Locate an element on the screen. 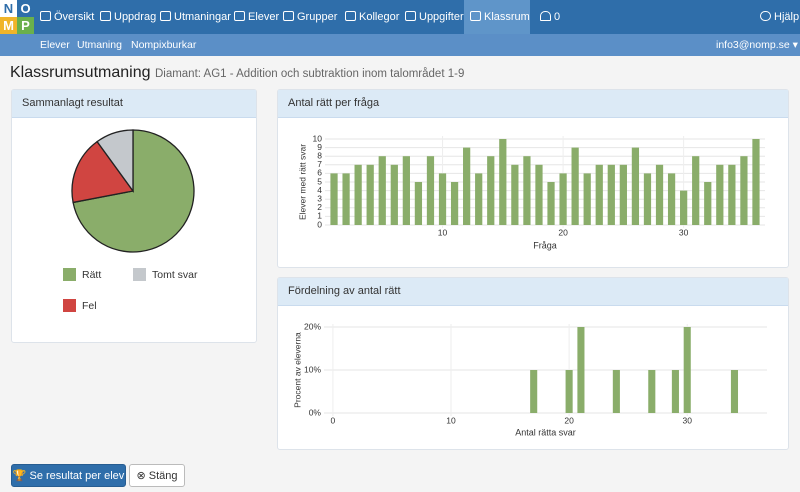  notifications: 0 is located at coordinates (550, 17).